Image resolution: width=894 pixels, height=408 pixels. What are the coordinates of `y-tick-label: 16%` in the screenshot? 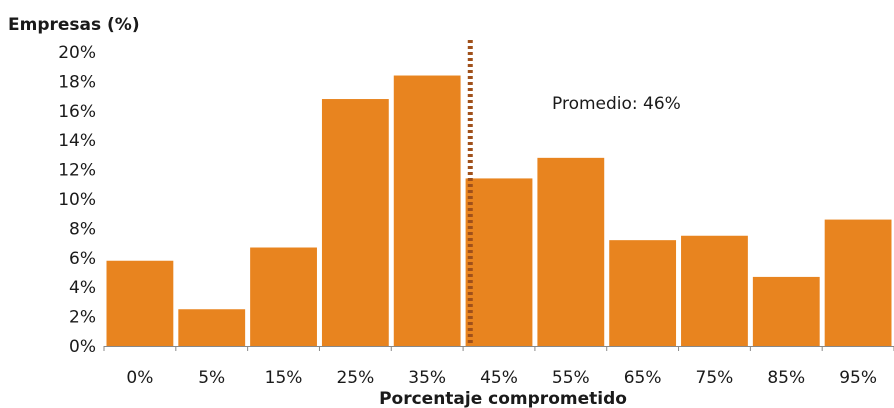 It's located at (77, 112).